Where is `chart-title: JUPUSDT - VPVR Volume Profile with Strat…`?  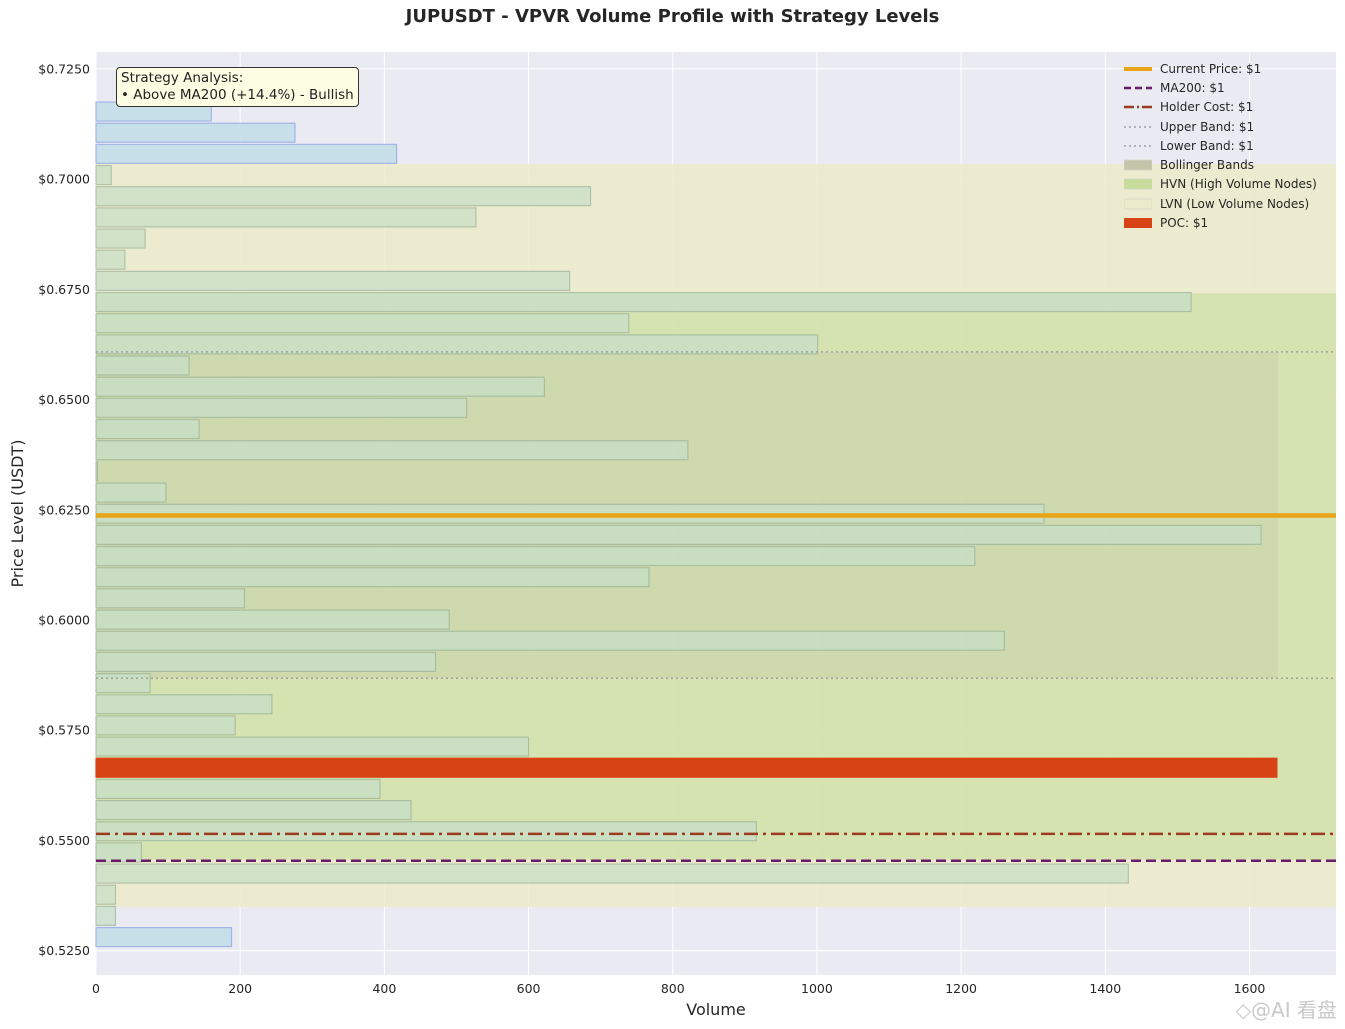 chart-title: JUPUSDT - VPVR Volume Profile with Strat… is located at coordinates (672, 16).